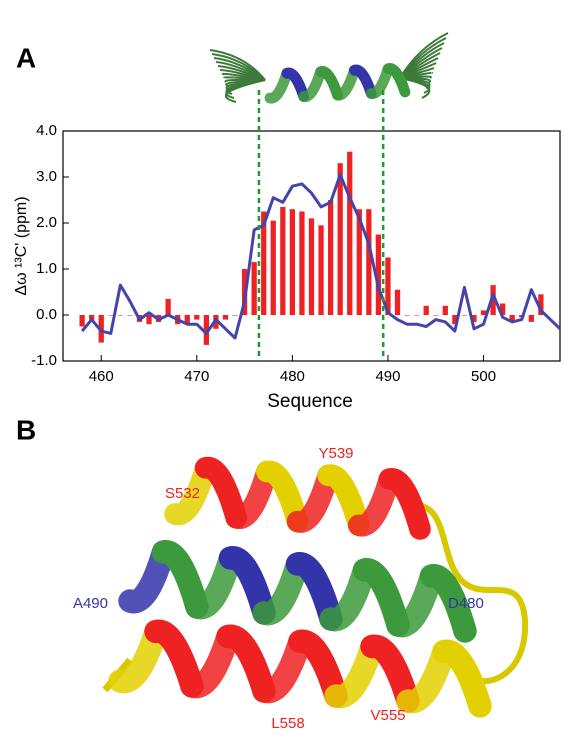 The width and height of the screenshot is (564, 737). I want to click on x-axis-label: Sequence, so click(310, 401).